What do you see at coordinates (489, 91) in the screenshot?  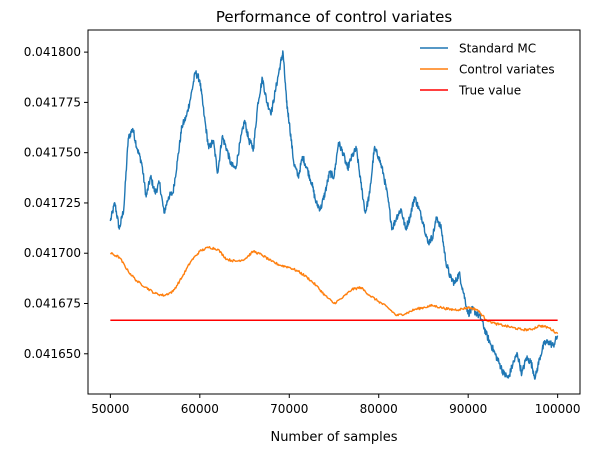 I see `legend-label-true-value: True value` at bounding box center [489, 91].